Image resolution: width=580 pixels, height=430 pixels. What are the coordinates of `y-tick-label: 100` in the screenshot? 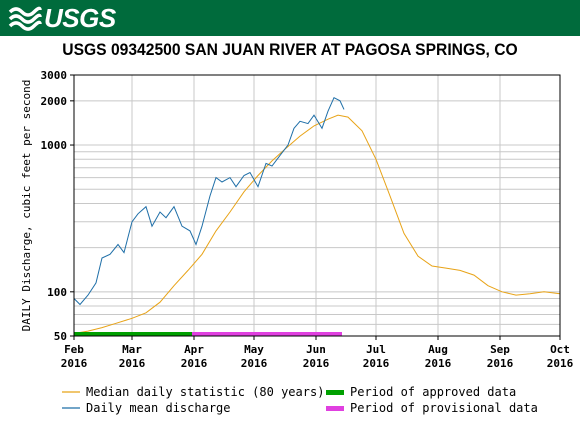 It's located at (57, 292).